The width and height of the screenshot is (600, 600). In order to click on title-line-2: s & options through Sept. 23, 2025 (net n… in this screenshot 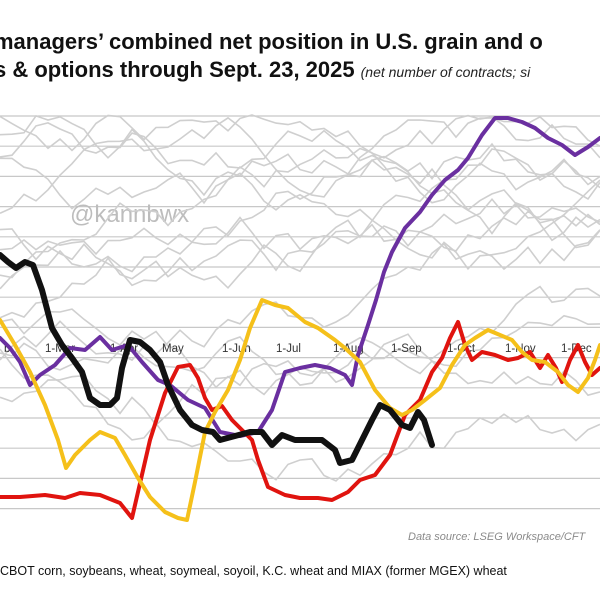, I will do `click(297, 71)`.